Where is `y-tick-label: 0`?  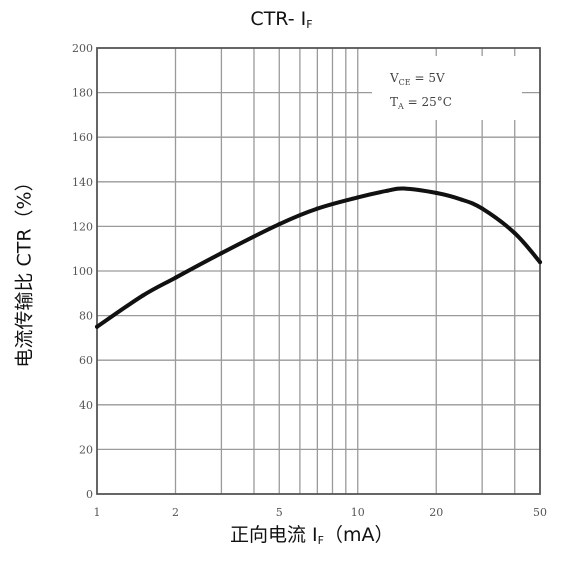
y-tick-label: 0 is located at coordinates (89, 494).